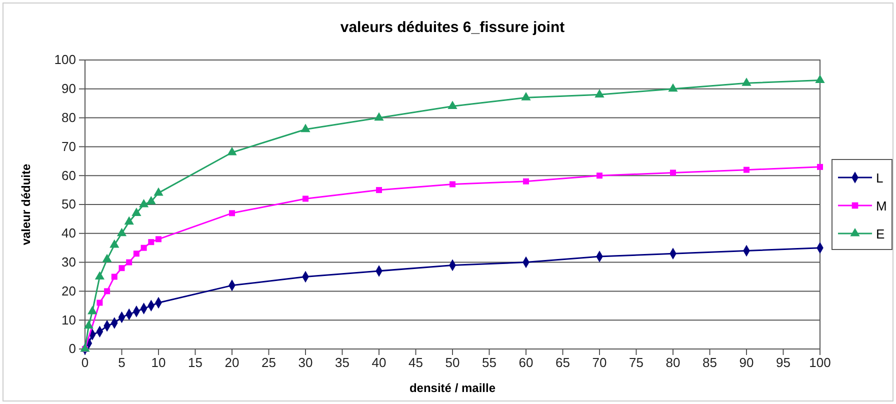  What do you see at coordinates (880, 234) in the screenshot?
I see `legend-label: E` at bounding box center [880, 234].